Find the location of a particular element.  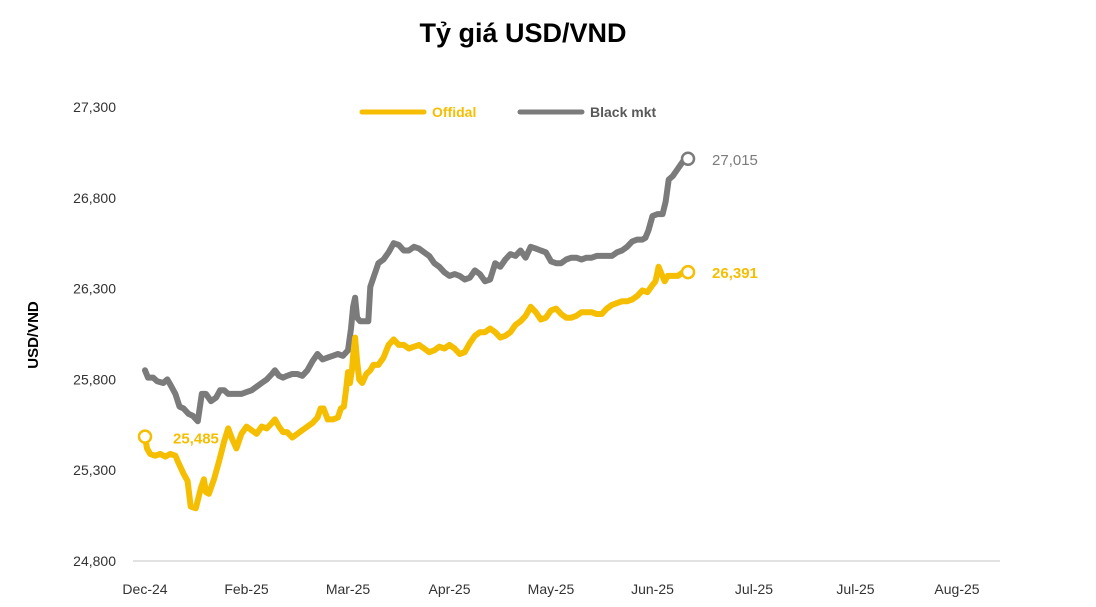

end-label-1: 27,015 is located at coordinates (735, 160).